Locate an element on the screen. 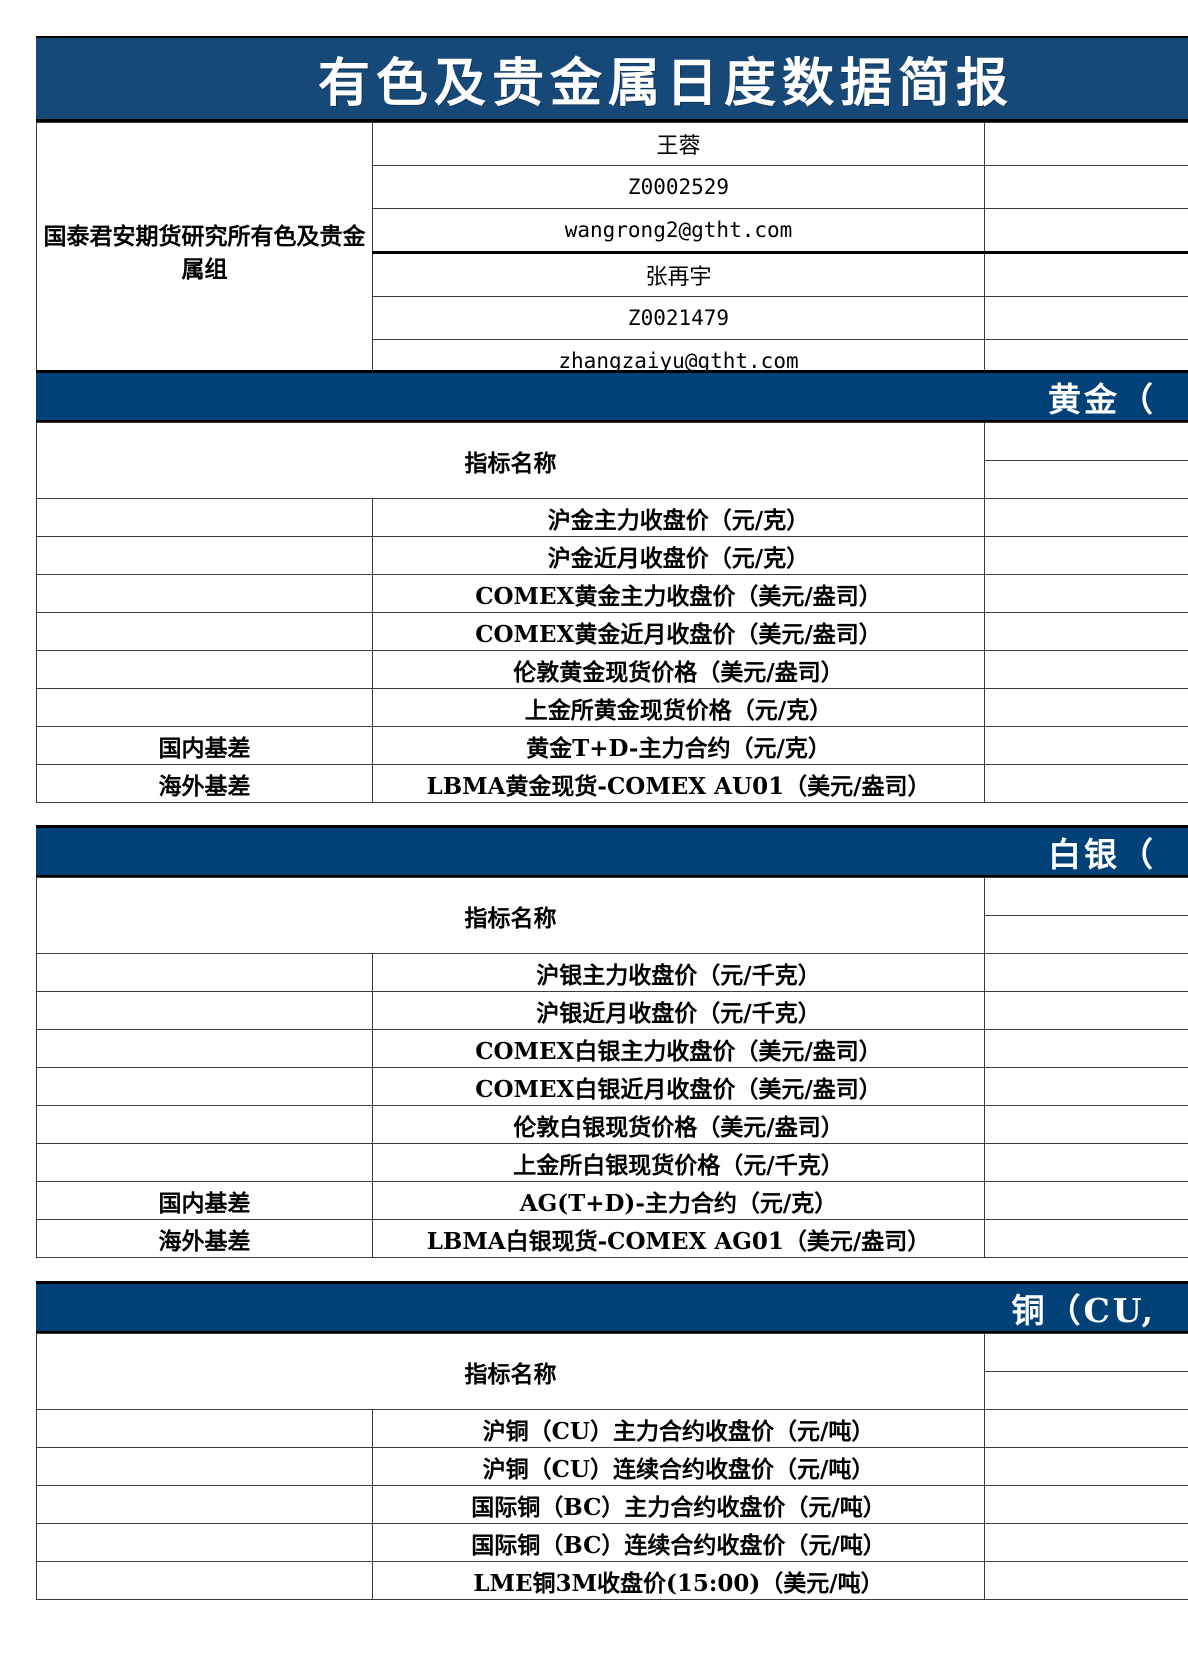 This screenshot has height=1680, width=1188. analyst-2-name-spacer is located at coordinates (1086, 274).